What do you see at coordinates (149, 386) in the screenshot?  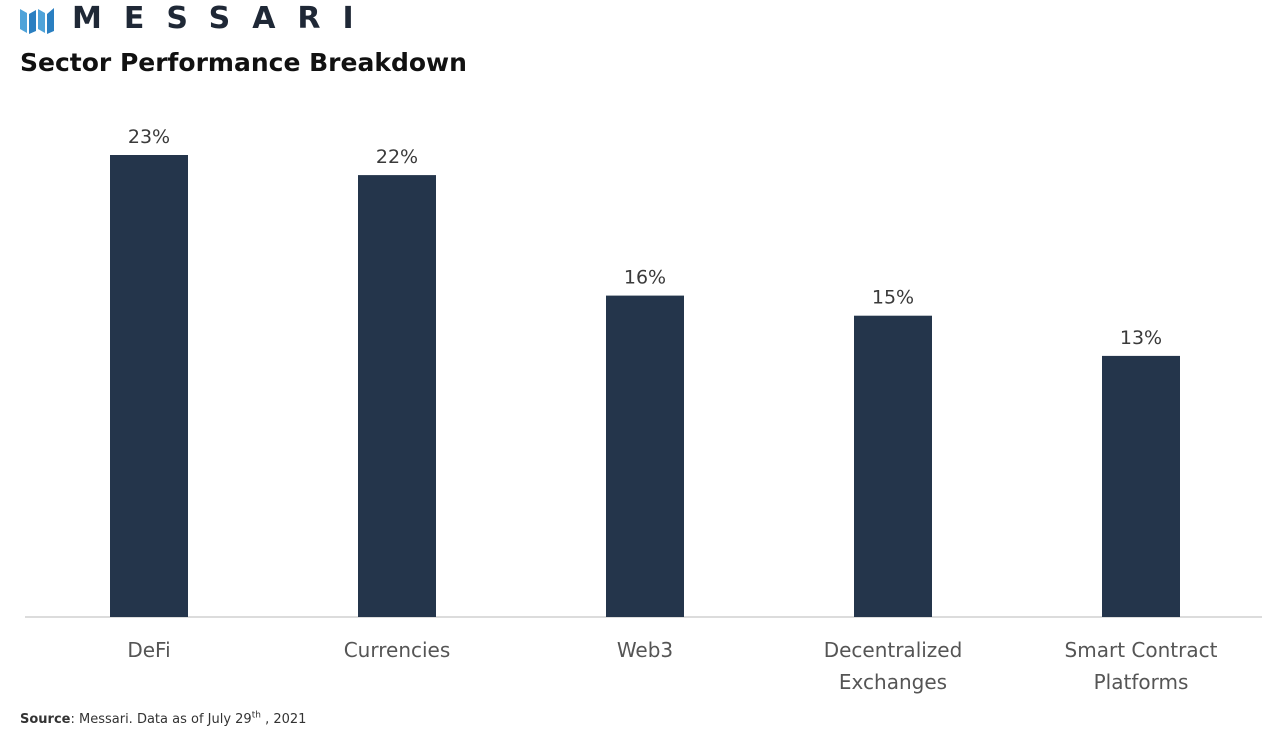 I see `bar-defi` at bounding box center [149, 386].